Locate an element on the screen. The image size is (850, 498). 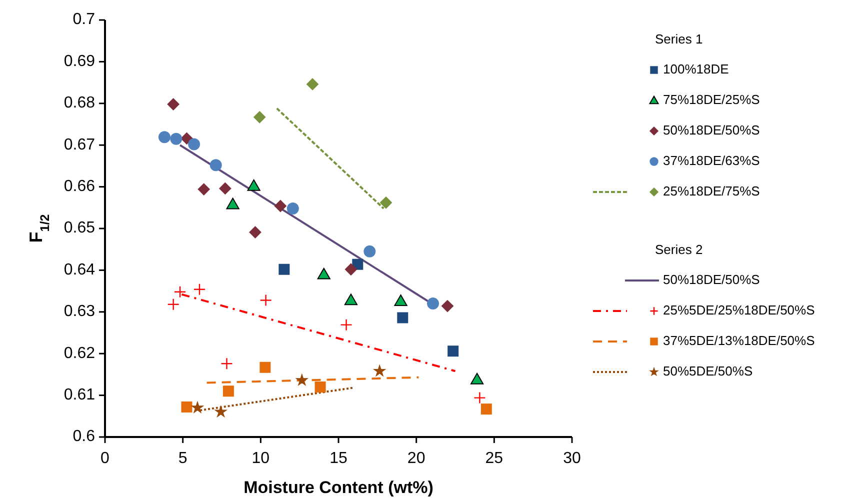
text: Series 2 is located at coordinates (679, 249).